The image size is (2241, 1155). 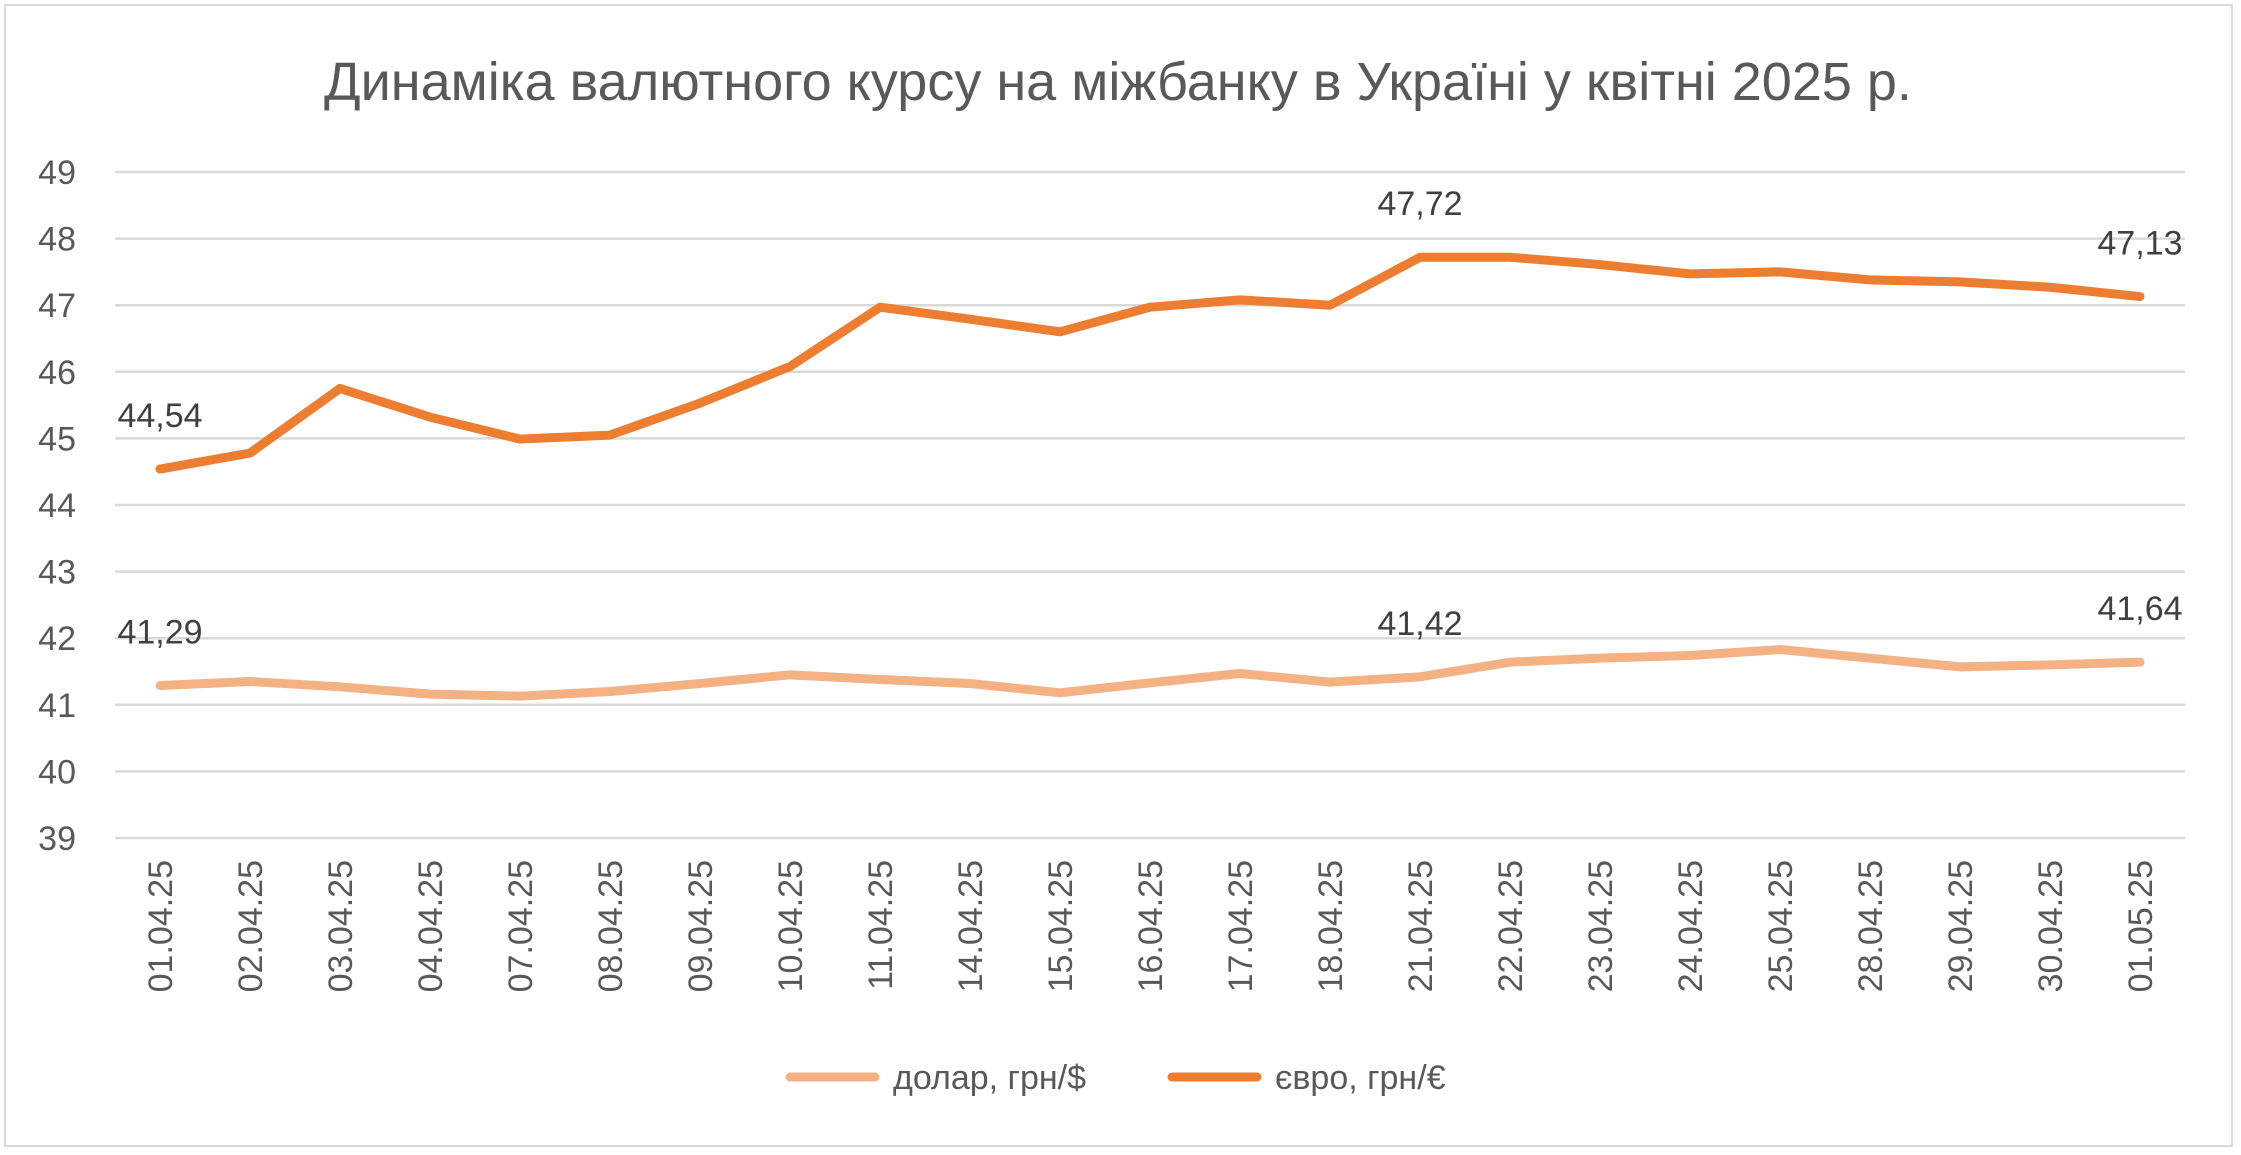 What do you see at coordinates (1421, 926) in the screenshot?
I see `x-tick-label: 21.04.25` at bounding box center [1421, 926].